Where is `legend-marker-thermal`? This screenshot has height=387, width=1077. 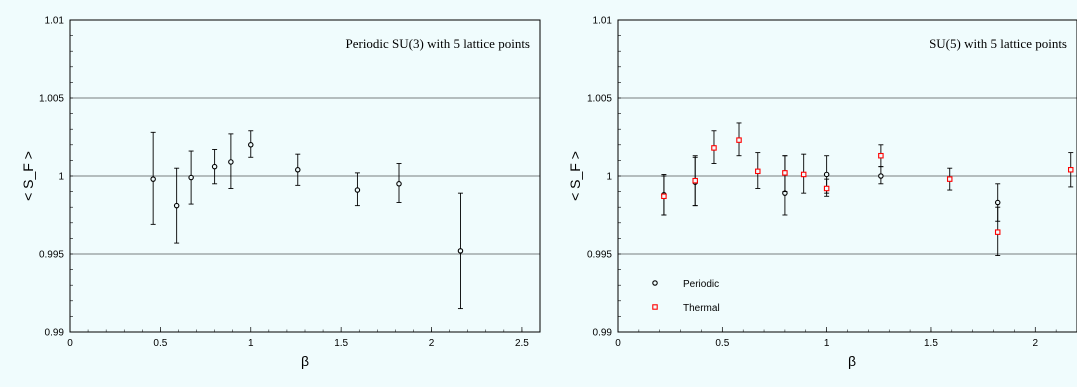 legend-marker-thermal is located at coordinates (655, 307).